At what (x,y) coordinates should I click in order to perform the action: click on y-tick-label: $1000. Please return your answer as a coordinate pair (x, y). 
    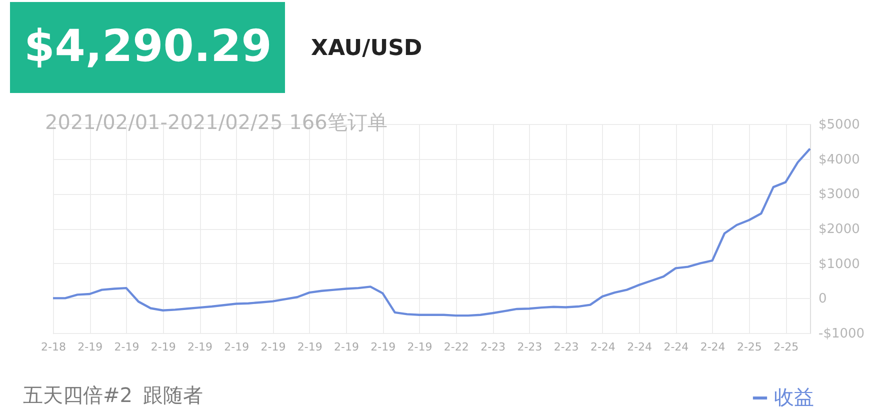
    Looking at the image, I should click on (839, 264).